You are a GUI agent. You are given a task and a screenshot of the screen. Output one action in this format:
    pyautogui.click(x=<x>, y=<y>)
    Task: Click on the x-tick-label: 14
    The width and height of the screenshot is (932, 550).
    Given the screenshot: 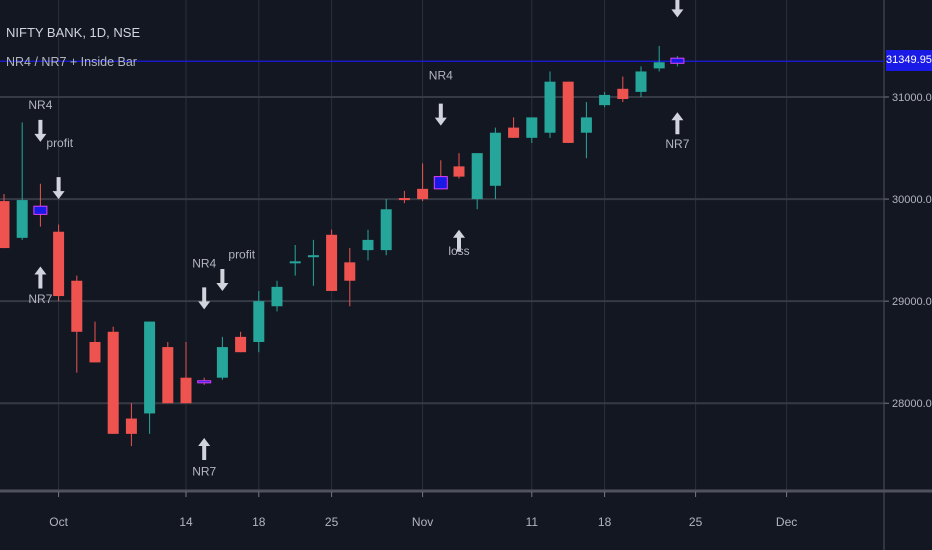 What is the action you would take?
    pyautogui.click(x=186, y=522)
    